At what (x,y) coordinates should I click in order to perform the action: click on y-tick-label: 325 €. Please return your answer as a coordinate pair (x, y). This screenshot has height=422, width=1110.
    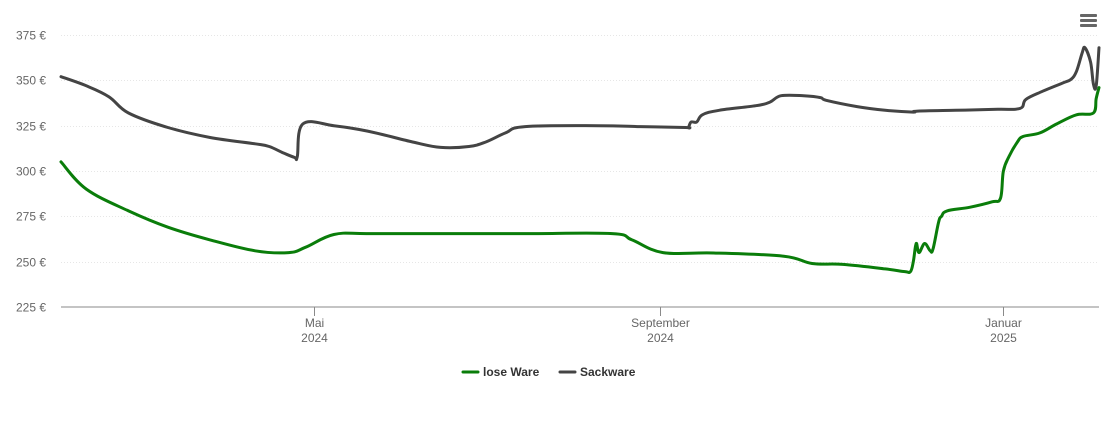
    Looking at the image, I should click on (31, 127).